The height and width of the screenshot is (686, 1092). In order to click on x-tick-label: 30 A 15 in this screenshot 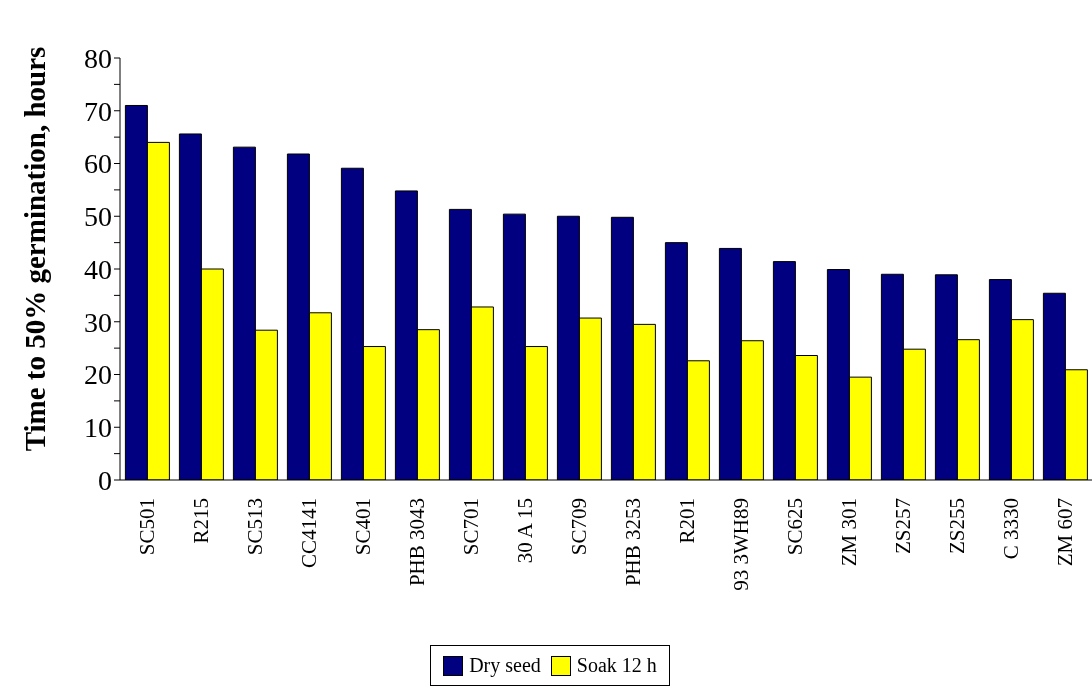, I will do `click(525, 531)`.